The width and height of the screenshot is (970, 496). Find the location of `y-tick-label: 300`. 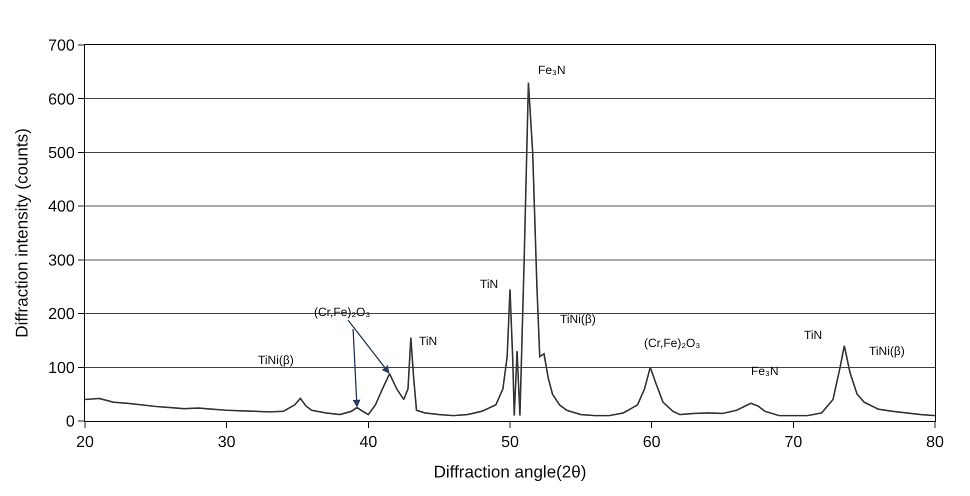

y-tick-label: 300 is located at coordinates (61, 261).